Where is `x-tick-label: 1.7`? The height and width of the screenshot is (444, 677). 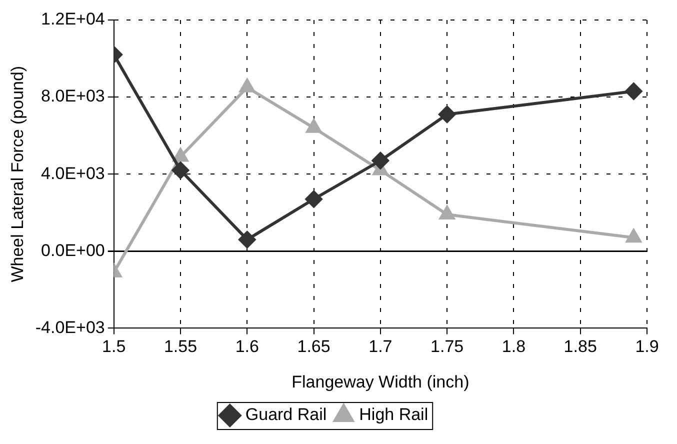
x-tick-label: 1.7 is located at coordinates (380, 346).